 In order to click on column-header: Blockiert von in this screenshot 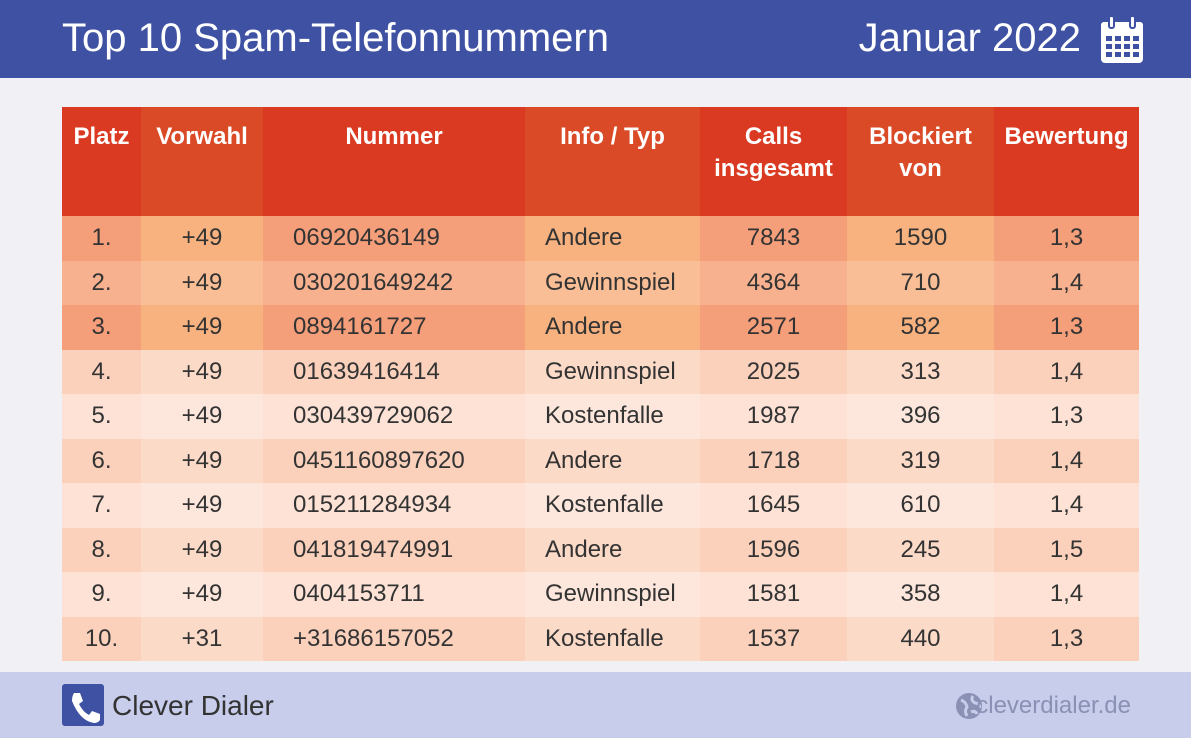, I will do `click(920, 161)`.